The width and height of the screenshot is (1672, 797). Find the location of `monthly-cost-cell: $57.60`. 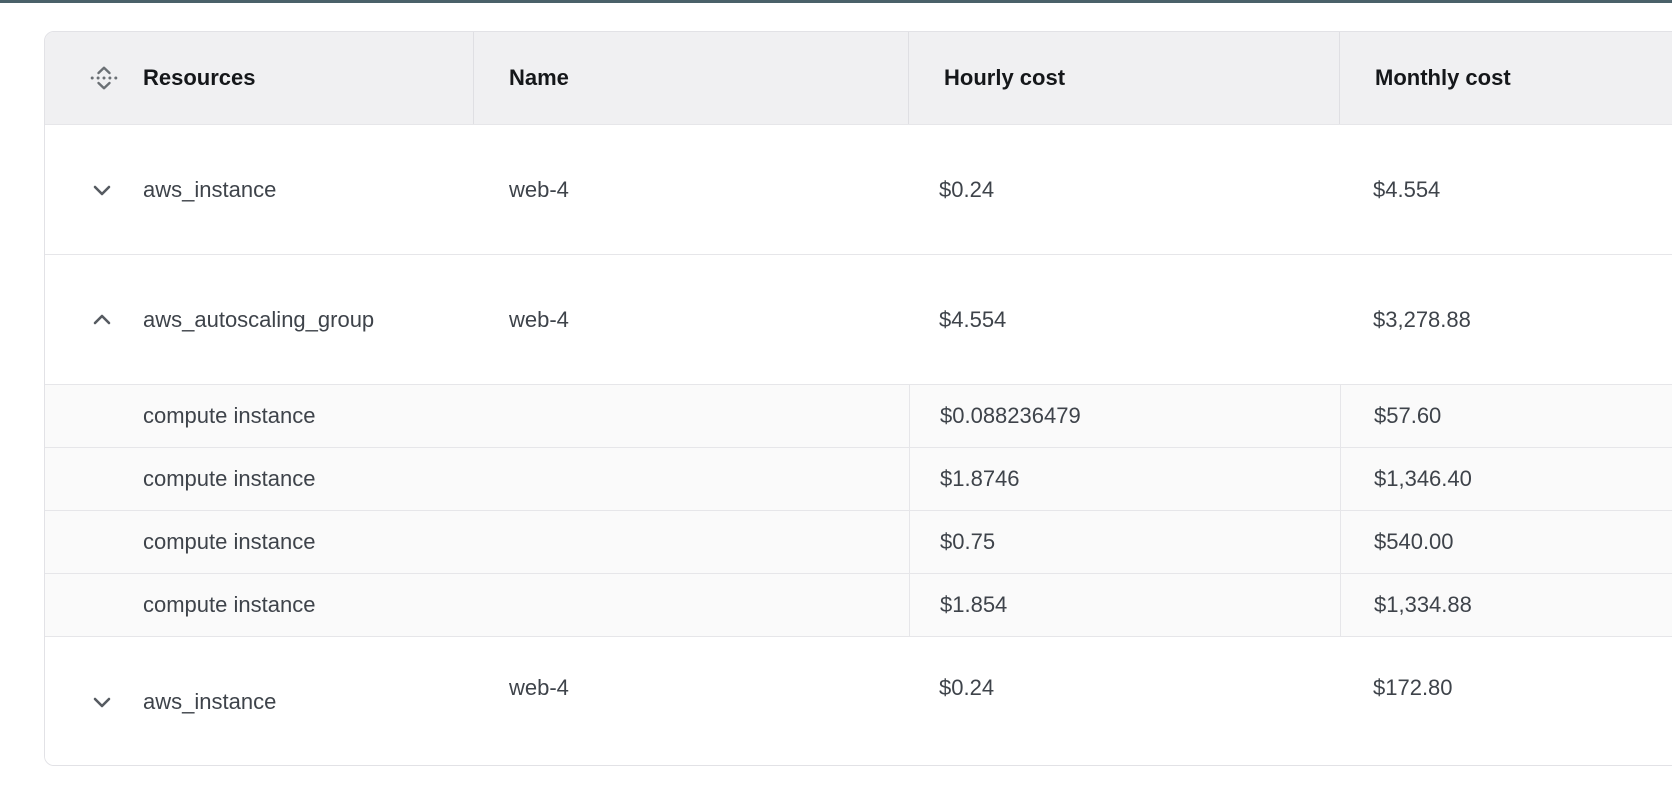

monthly-cost-cell: $57.60 is located at coordinates (1506, 416).